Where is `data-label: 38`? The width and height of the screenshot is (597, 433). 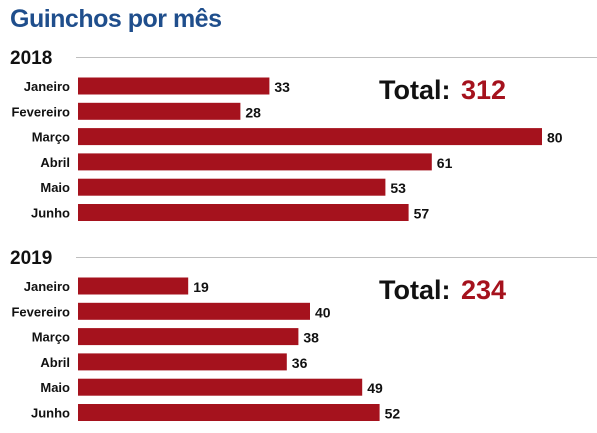 data-label: 38 is located at coordinates (311, 338).